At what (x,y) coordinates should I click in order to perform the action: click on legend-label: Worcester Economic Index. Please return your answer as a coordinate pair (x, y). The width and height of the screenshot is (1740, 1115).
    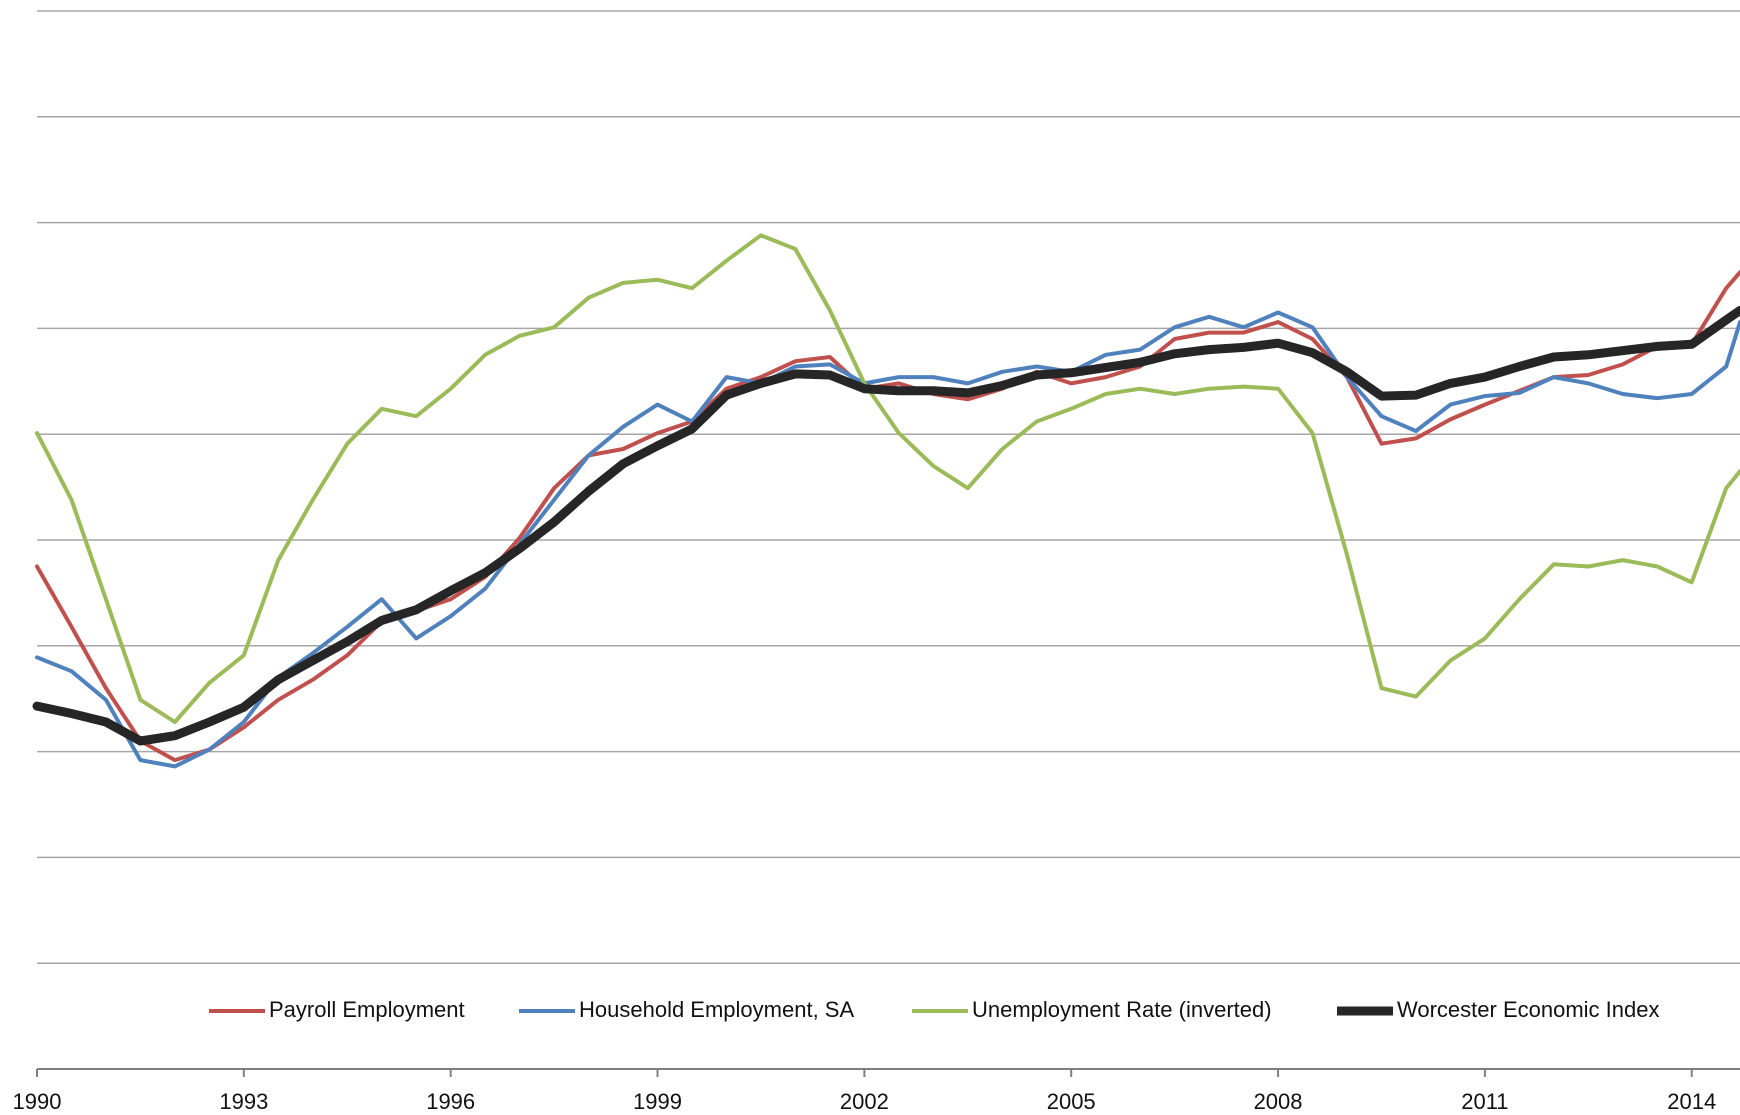
    Looking at the image, I should click on (1528, 1009).